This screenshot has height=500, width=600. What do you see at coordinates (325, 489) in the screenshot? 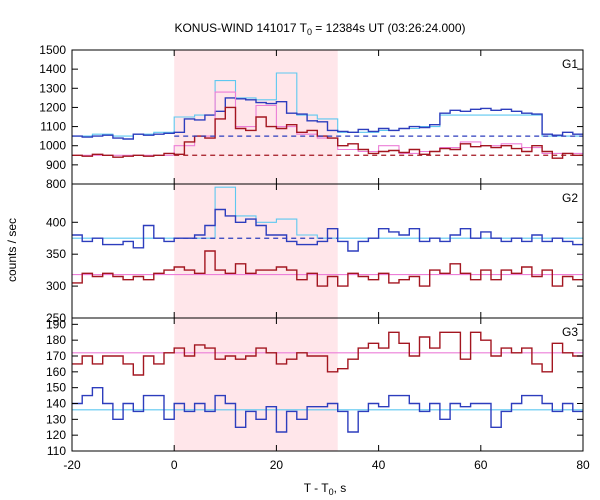
I see `x-axis-label: T - T0, s` at bounding box center [325, 489].